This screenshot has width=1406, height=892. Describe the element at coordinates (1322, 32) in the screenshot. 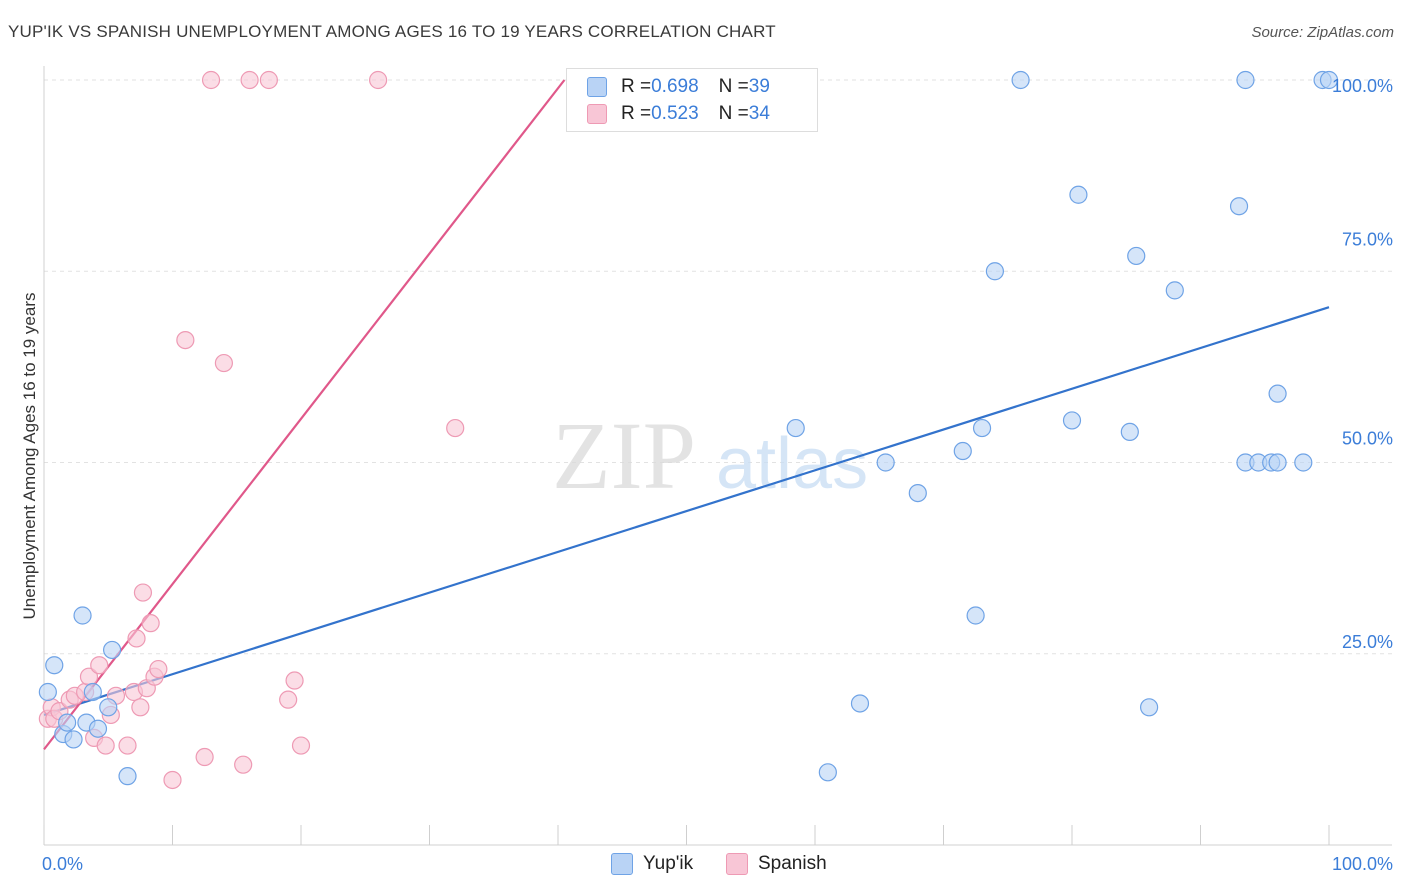

I see `source-label: Source: ZipAtlas.com` at that location.